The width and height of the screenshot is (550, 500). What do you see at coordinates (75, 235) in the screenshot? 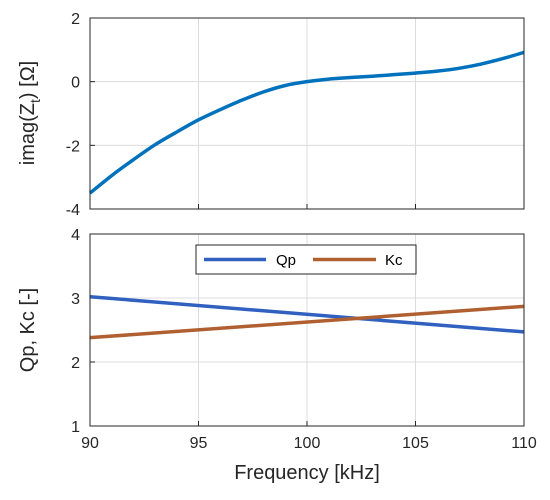
I see `bottom-y-tick-label: 4` at bounding box center [75, 235].